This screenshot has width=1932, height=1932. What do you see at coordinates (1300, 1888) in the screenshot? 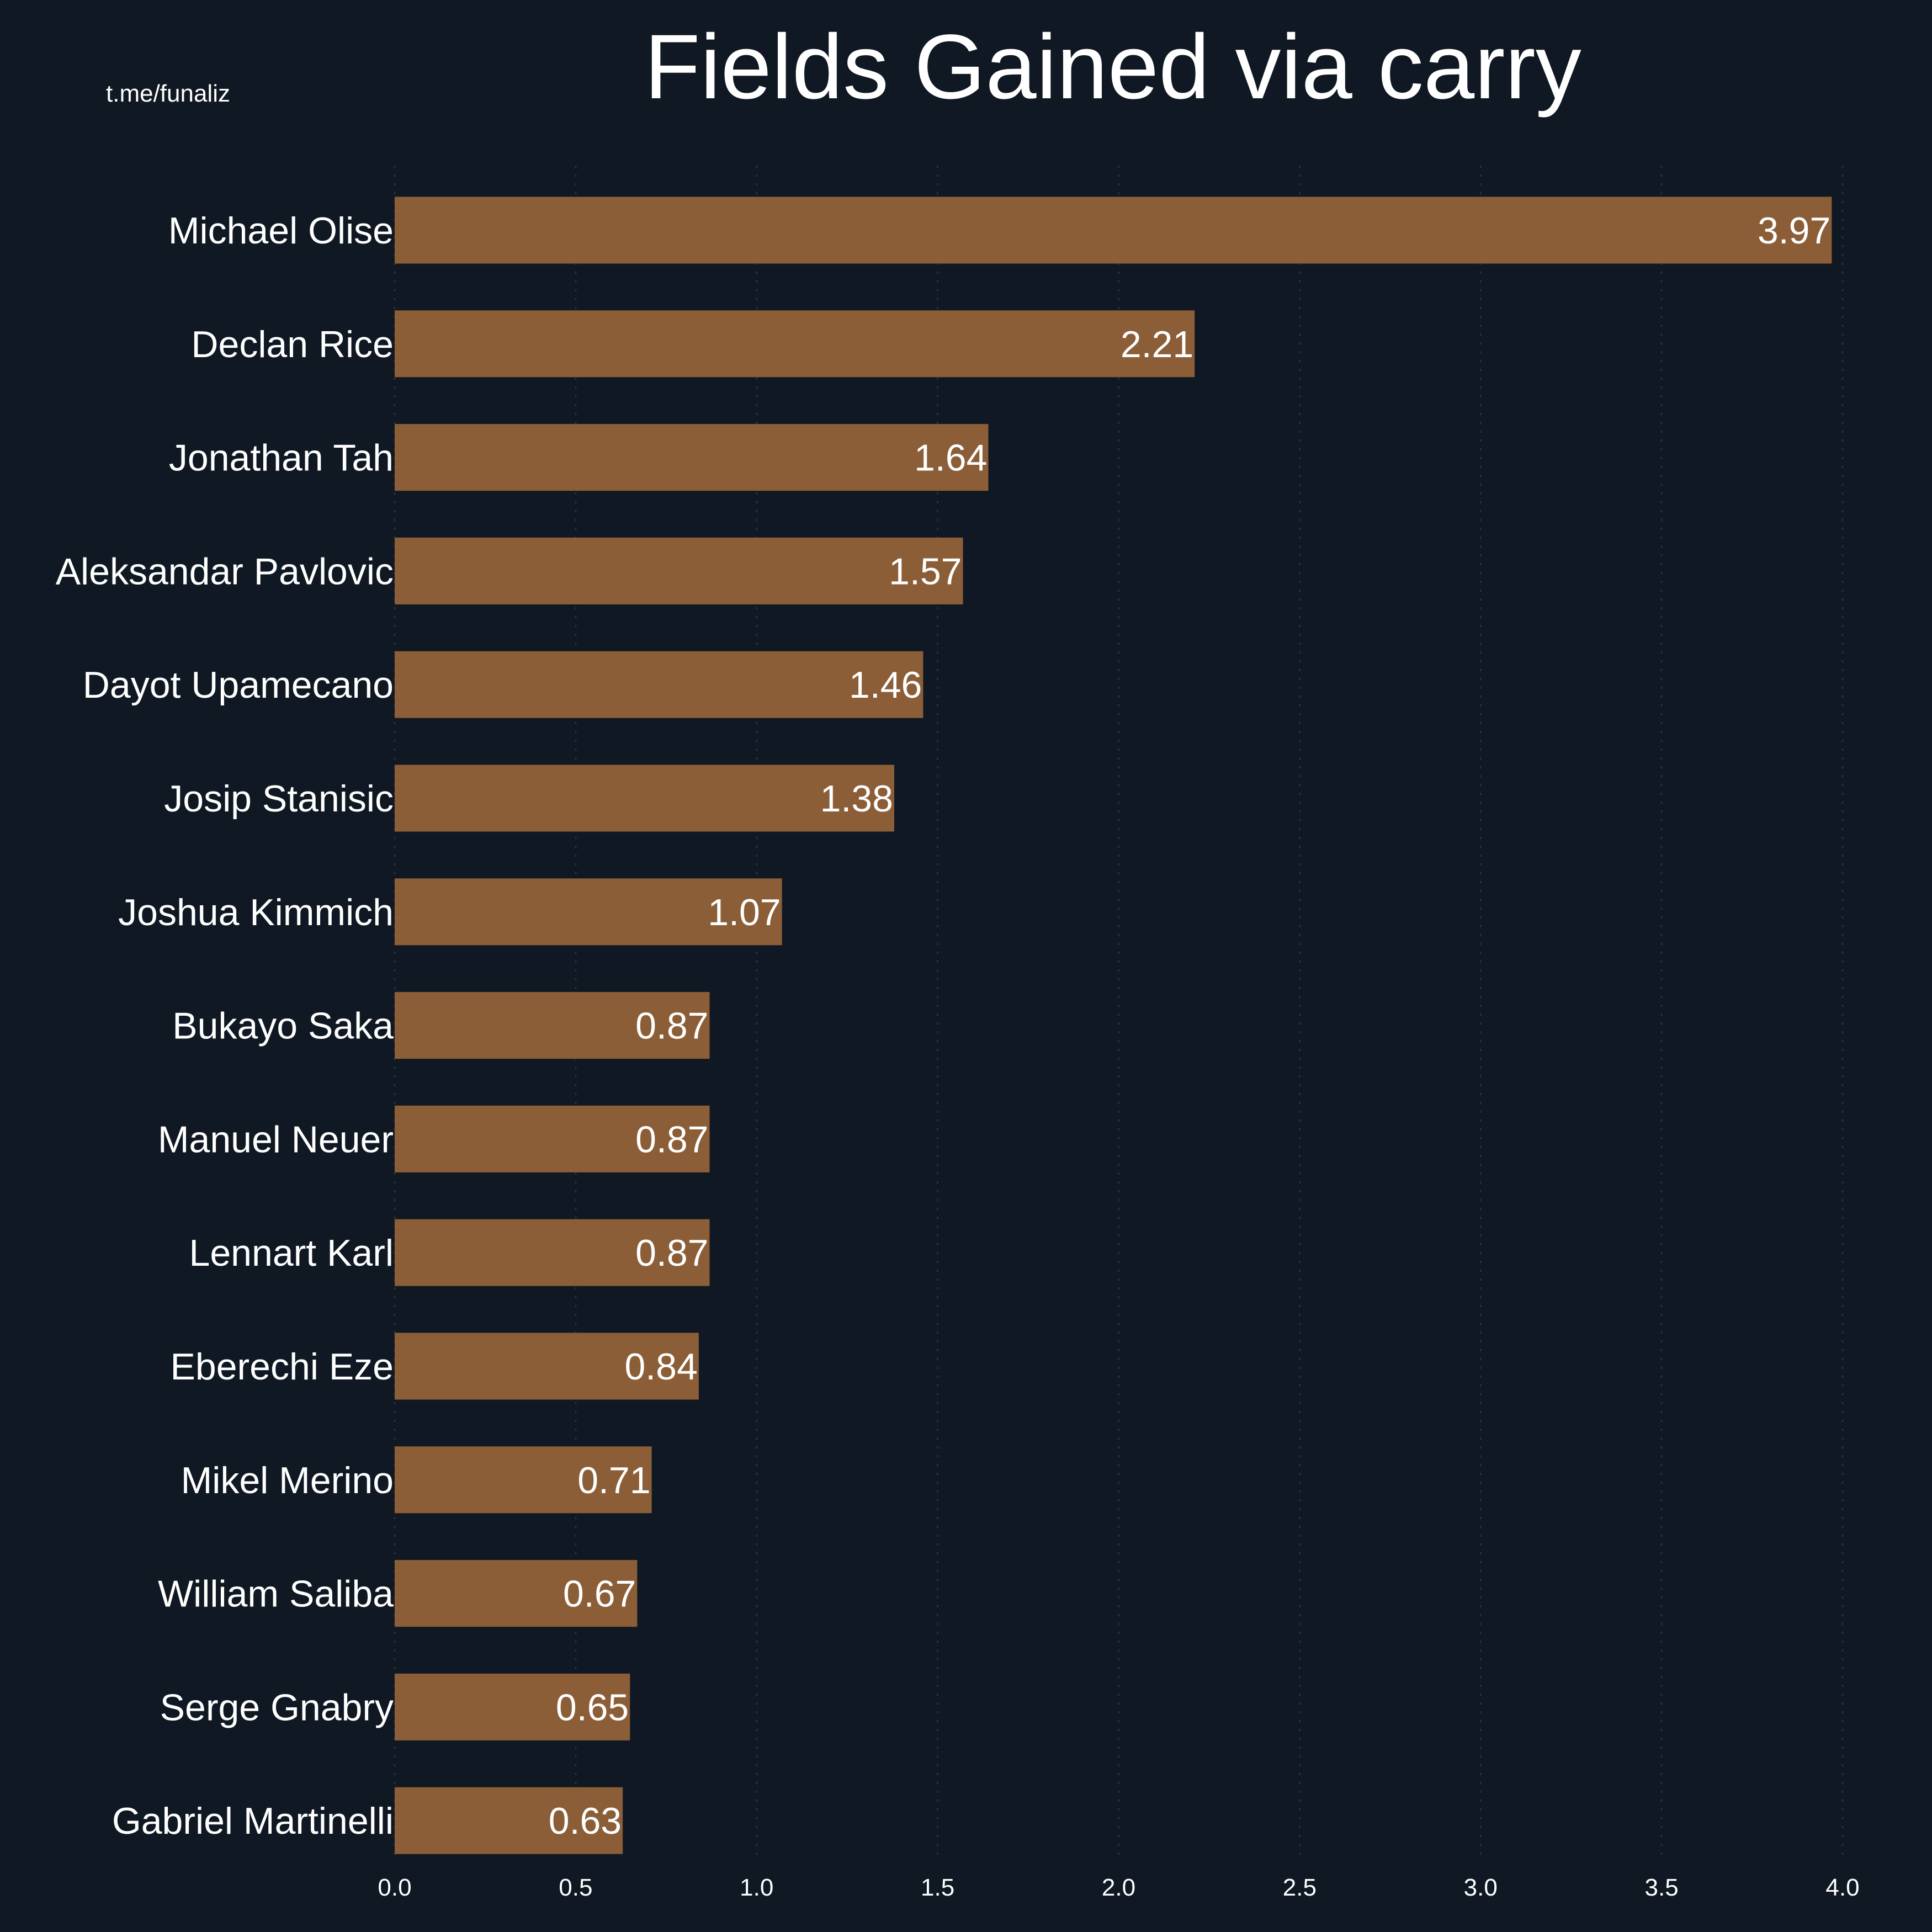
I see `x-tick-label: 2.5` at bounding box center [1300, 1888].